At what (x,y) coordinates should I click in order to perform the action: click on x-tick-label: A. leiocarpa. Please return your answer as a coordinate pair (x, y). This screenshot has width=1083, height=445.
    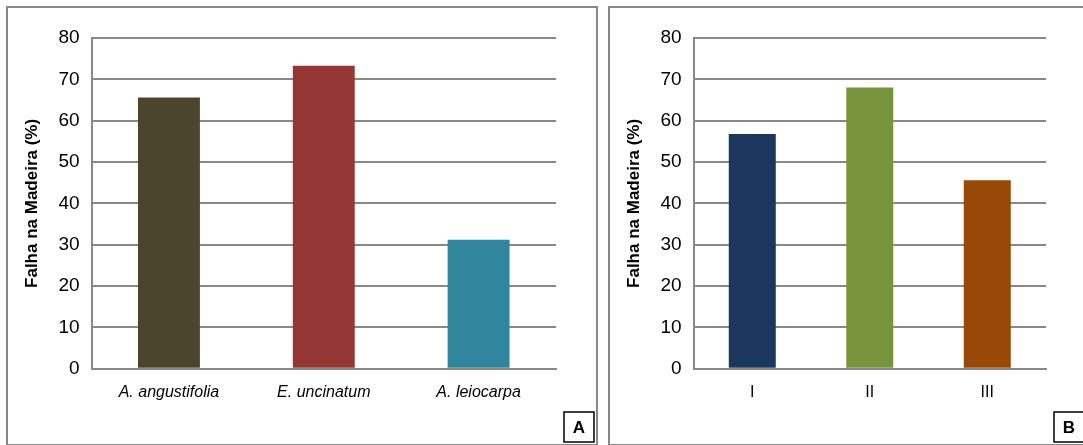
    Looking at the image, I should click on (478, 391).